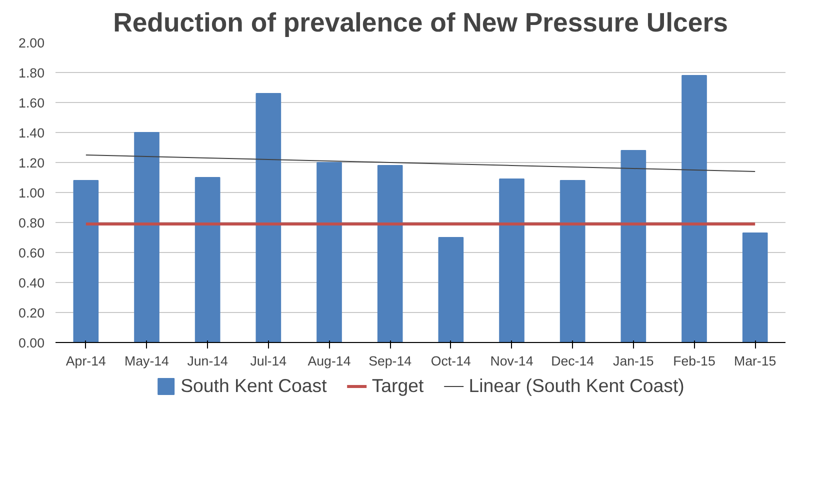 This screenshot has height=500, width=821. Describe the element at coordinates (420, 23) in the screenshot. I see `chart-title: Reduction of prevalence of New Pressure Ulcers` at that location.